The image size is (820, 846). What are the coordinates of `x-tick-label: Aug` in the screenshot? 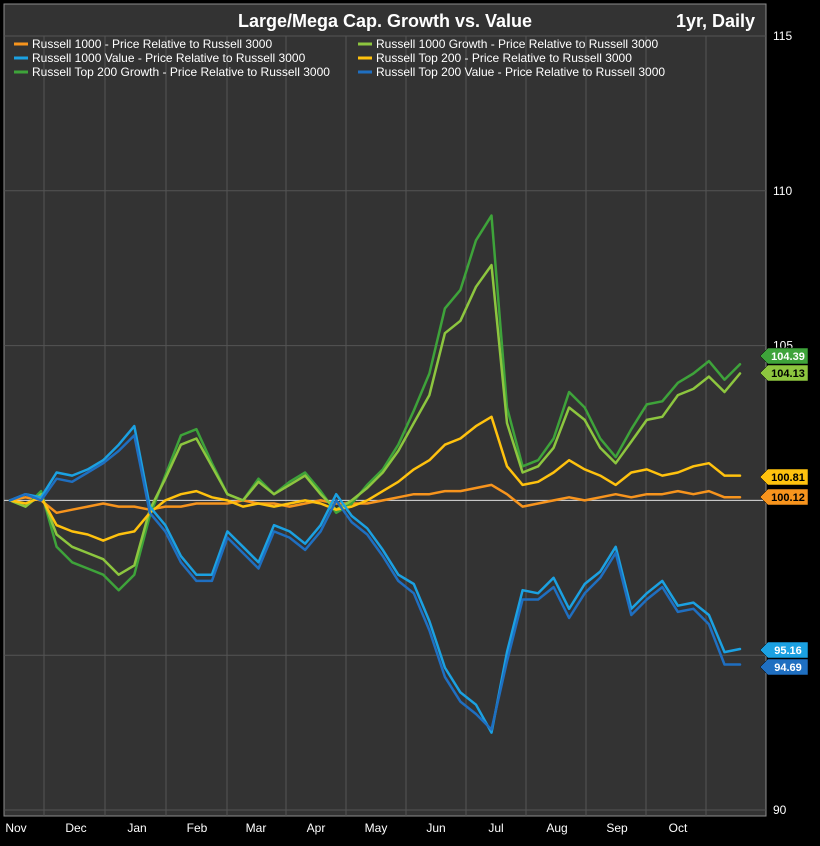 It's located at (556, 828).